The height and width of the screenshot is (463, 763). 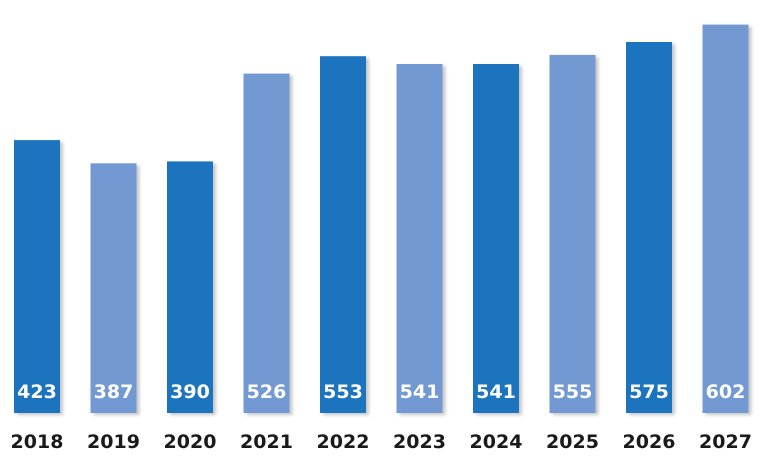 I want to click on bar-value-label-2024: 541, so click(x=496, y=392).